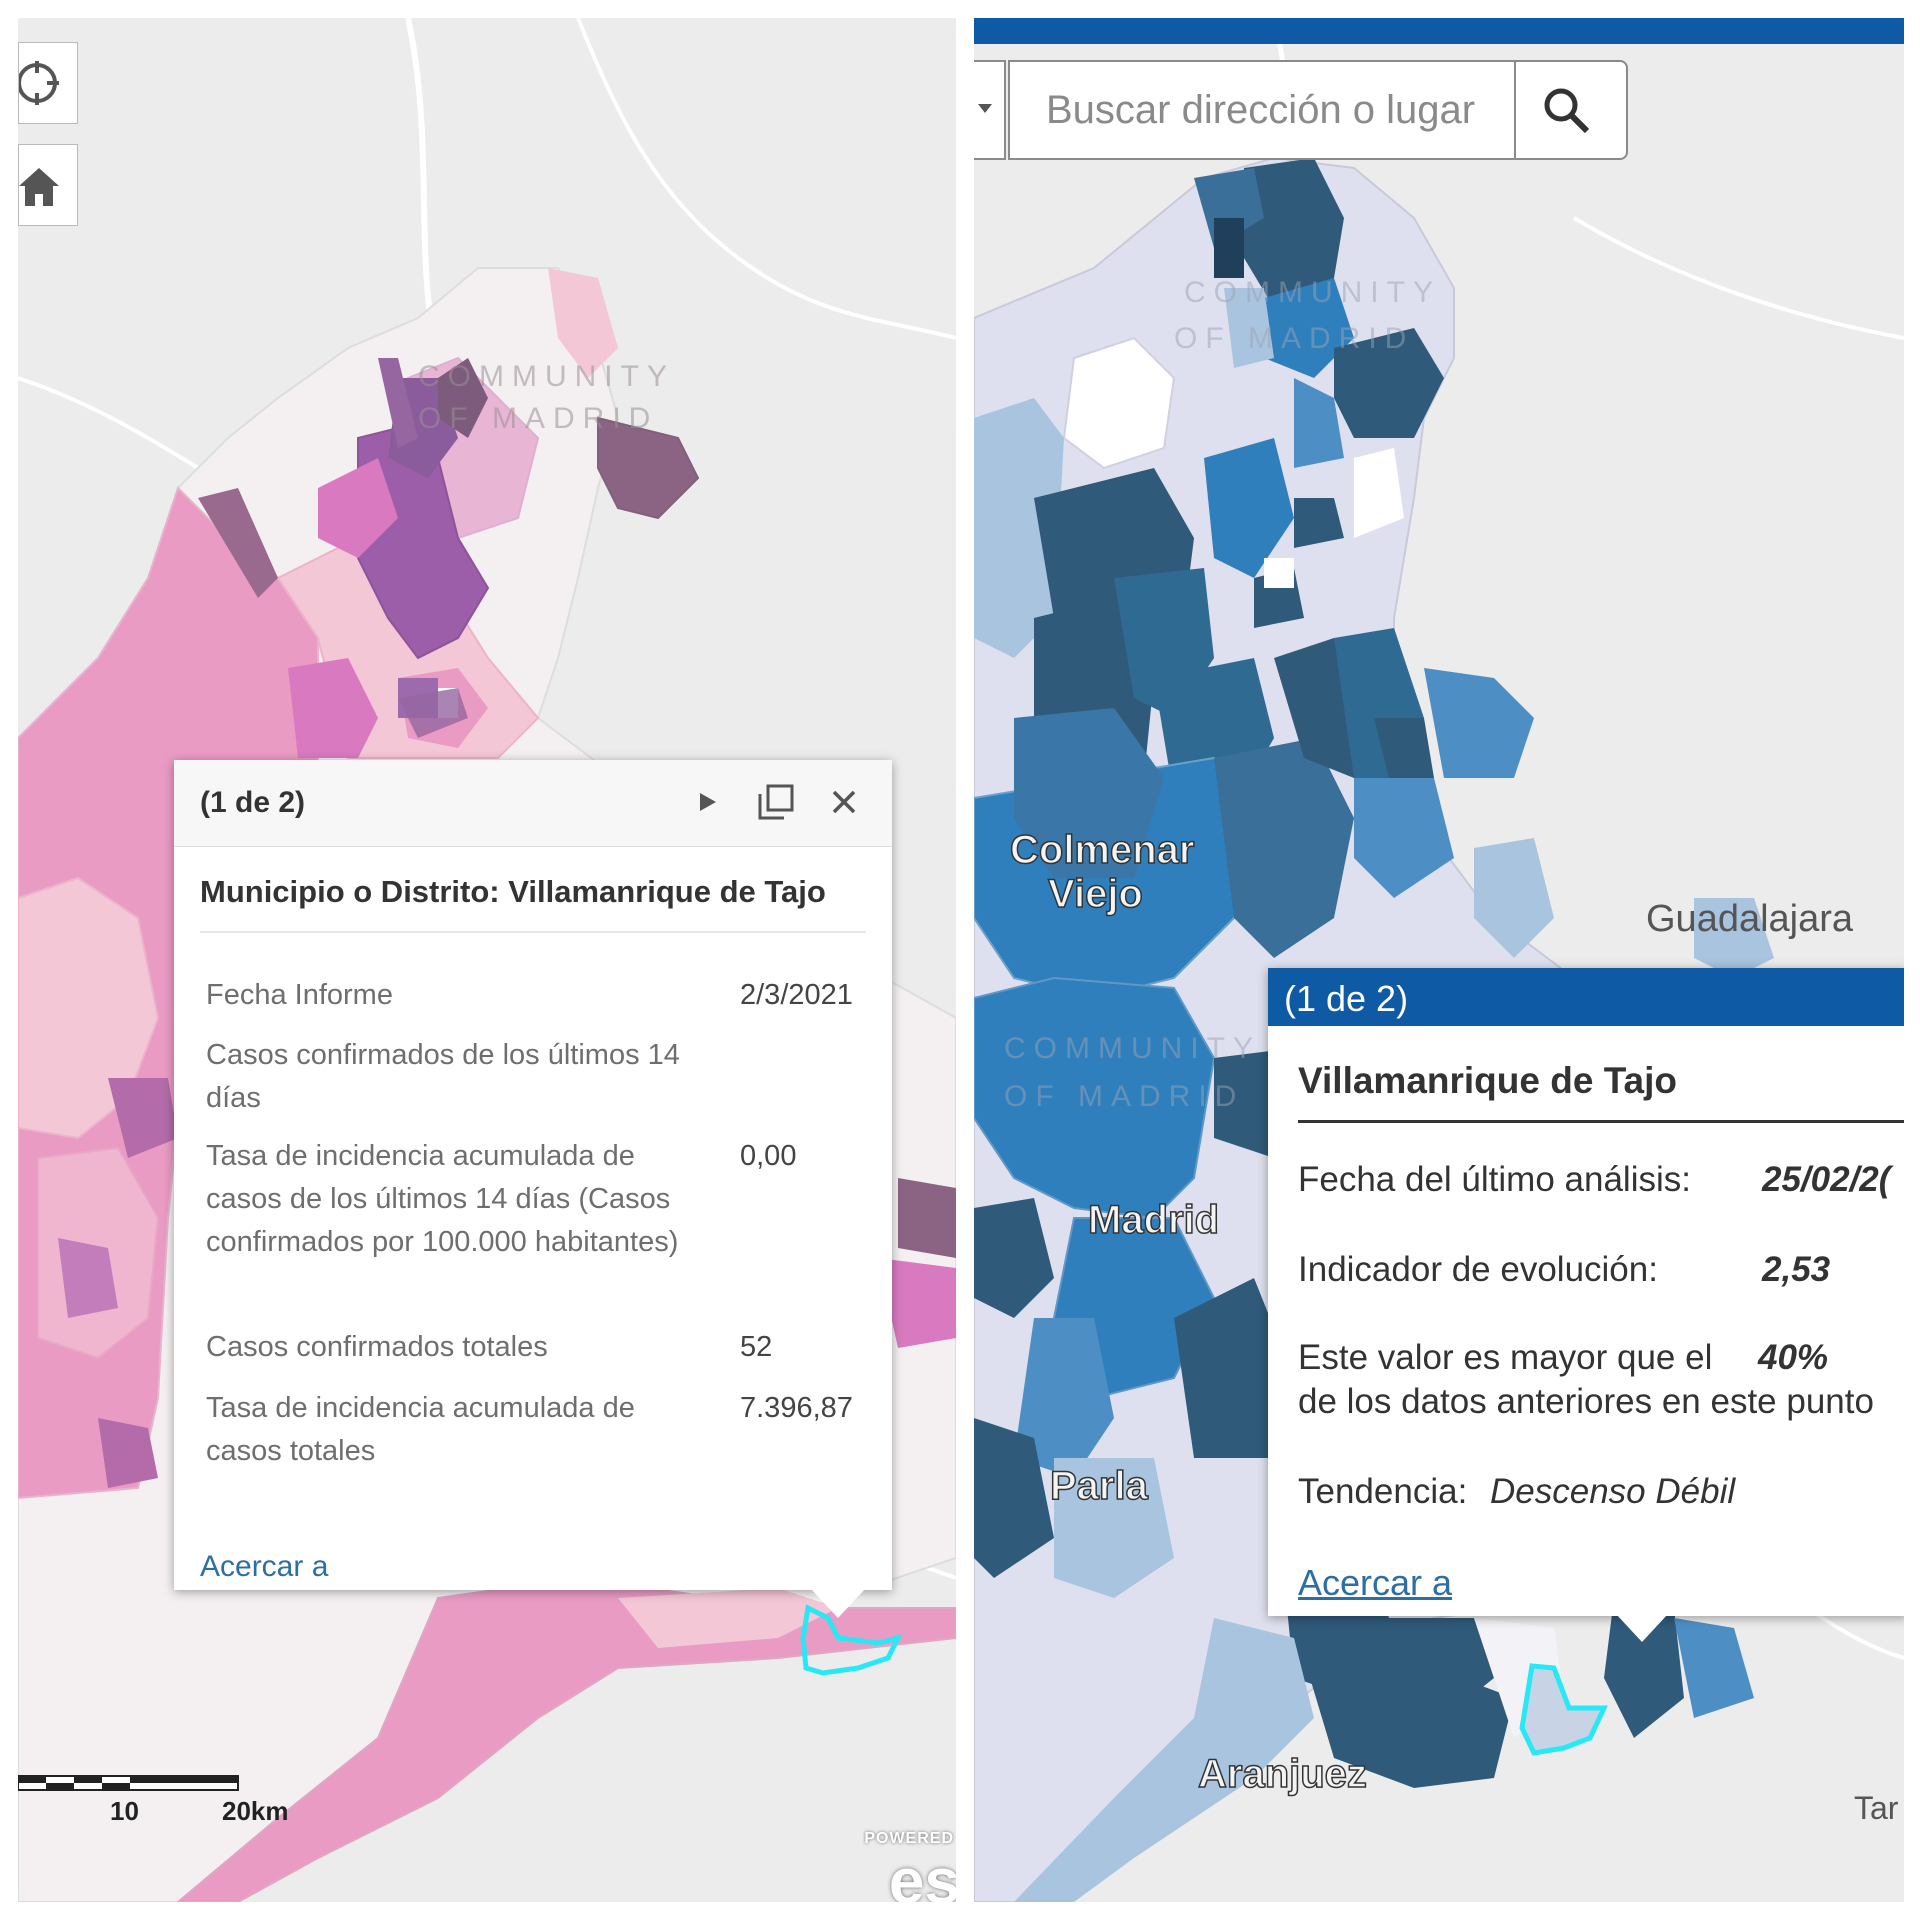 This screenshot has height=1920, width=1920. Describe the element at coordinates (1750, 919) in the screenshot. I see `place-label-guadalajara: Guadalajara` at that location.